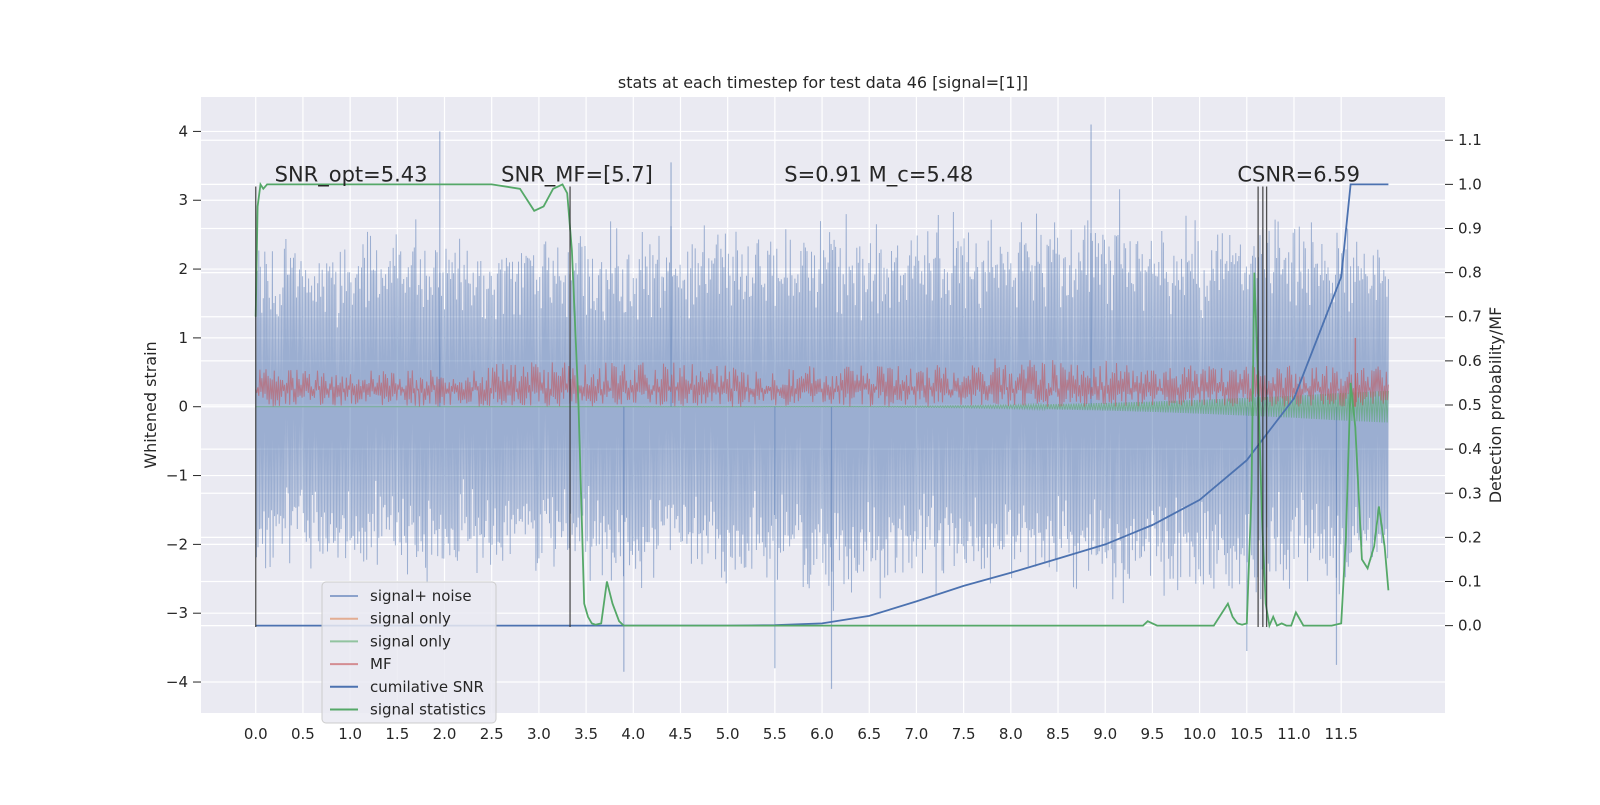 This screenshot has width=1600, height=805. What do you see at coordinates (256, 734) in the screenshot?
I see `x-tick-label: 0.0` at bounding box center [256, 734].